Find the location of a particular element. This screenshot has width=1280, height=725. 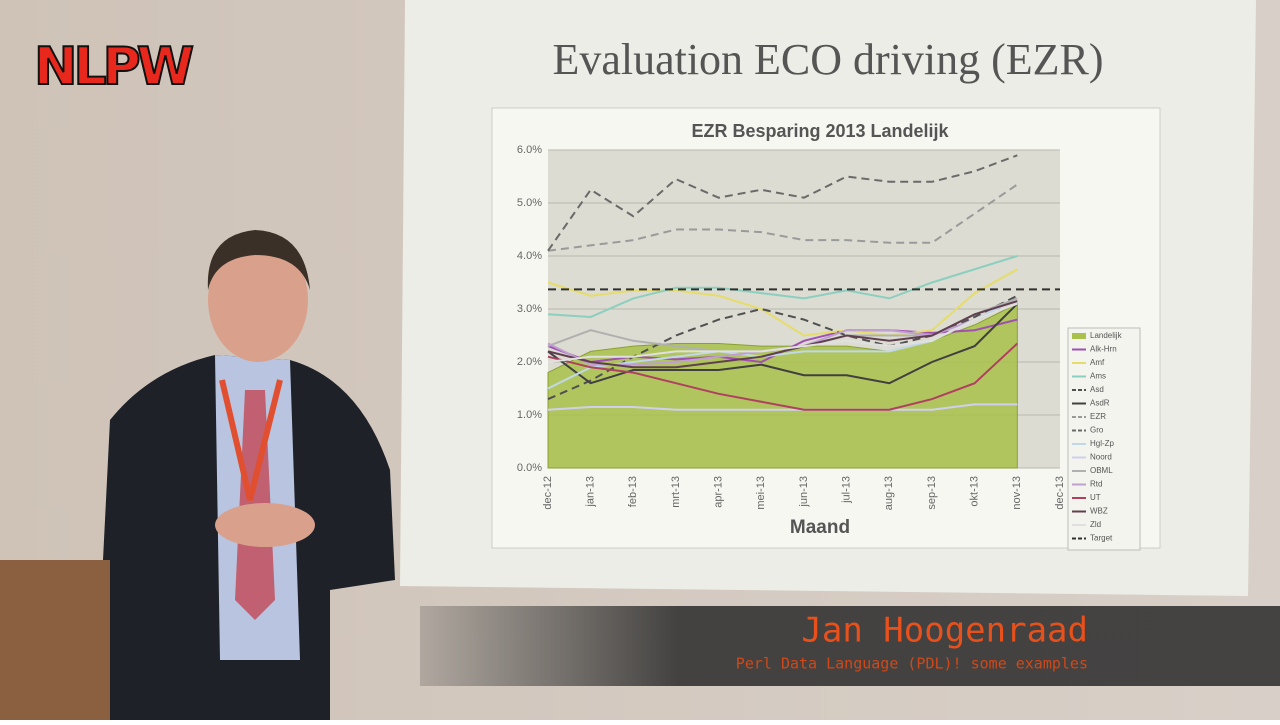

legend-label: Alk-Hrn is located at coordinates (1103, 349).